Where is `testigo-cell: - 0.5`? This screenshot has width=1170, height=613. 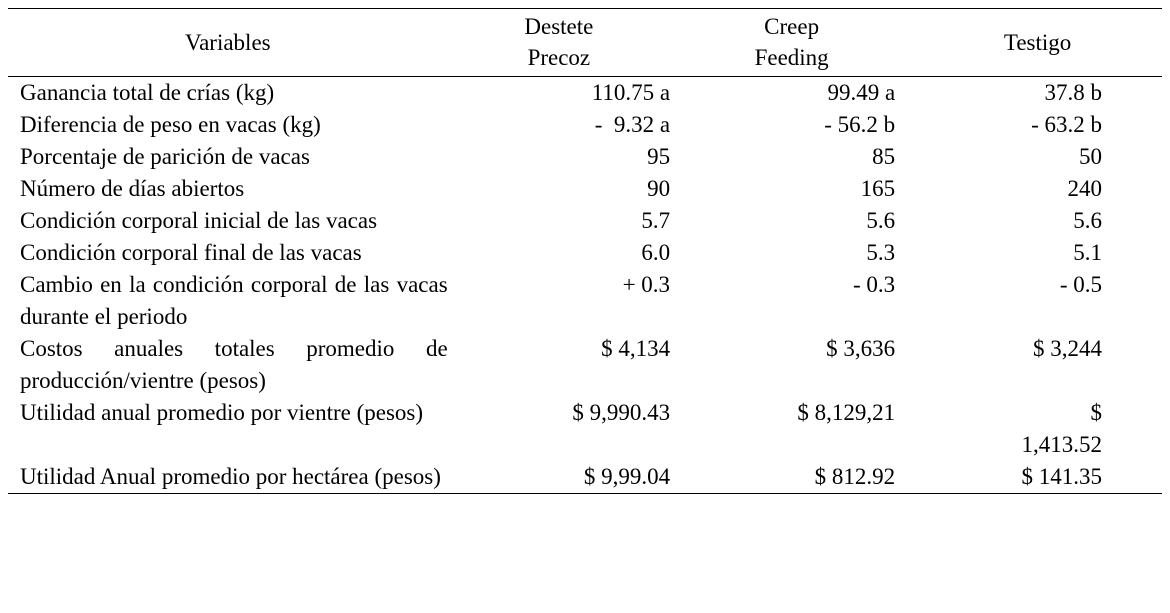 testigo-cell: - 0.5 is located at coordinates (1080, 284).